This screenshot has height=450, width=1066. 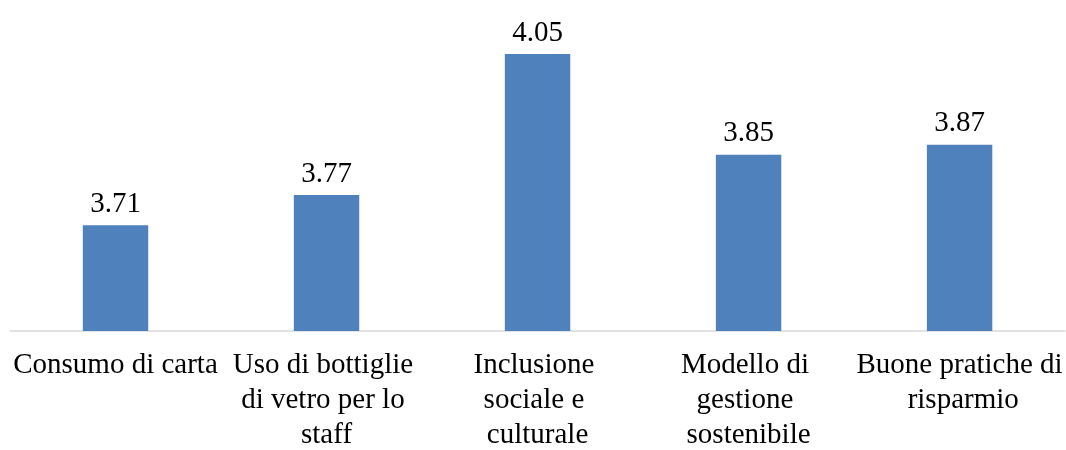 What do you see at coordinates (748, 397) in the screenshot?
I see `x-tick-label: Modello di gestione sostenibile` at bounding box center [748, 397].